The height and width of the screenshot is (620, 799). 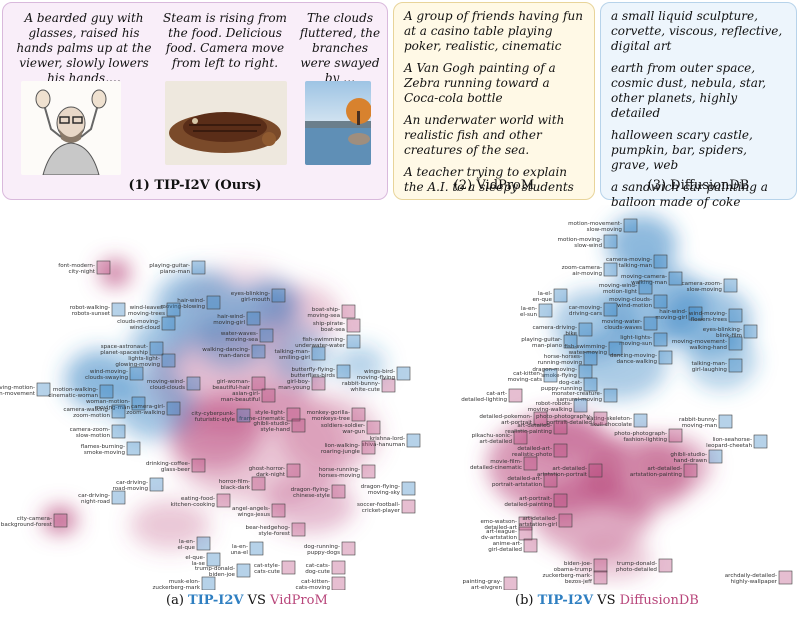 What do you see at coordinates (560, 360) in the screenshot?
I see `cluster-label: horse-horses-running-moving` at bounding box center [560, 360].